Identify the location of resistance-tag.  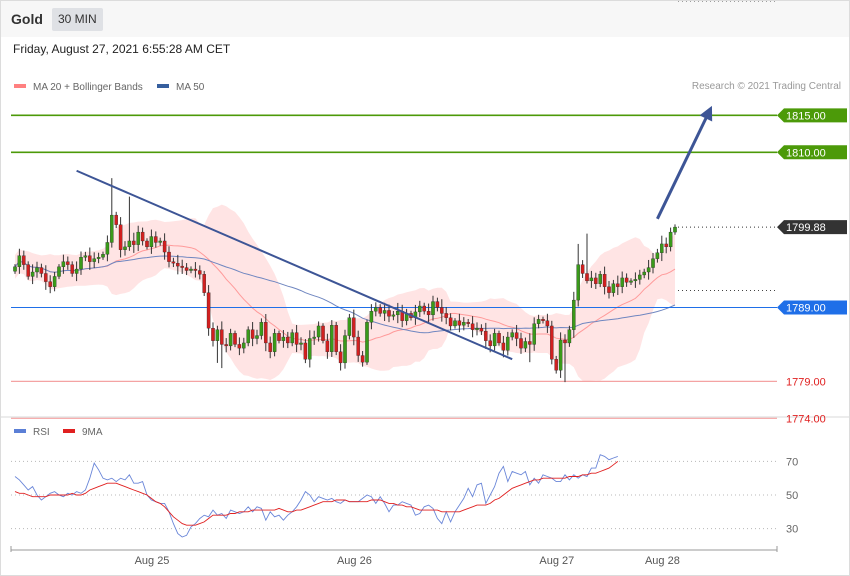
(812, 115).